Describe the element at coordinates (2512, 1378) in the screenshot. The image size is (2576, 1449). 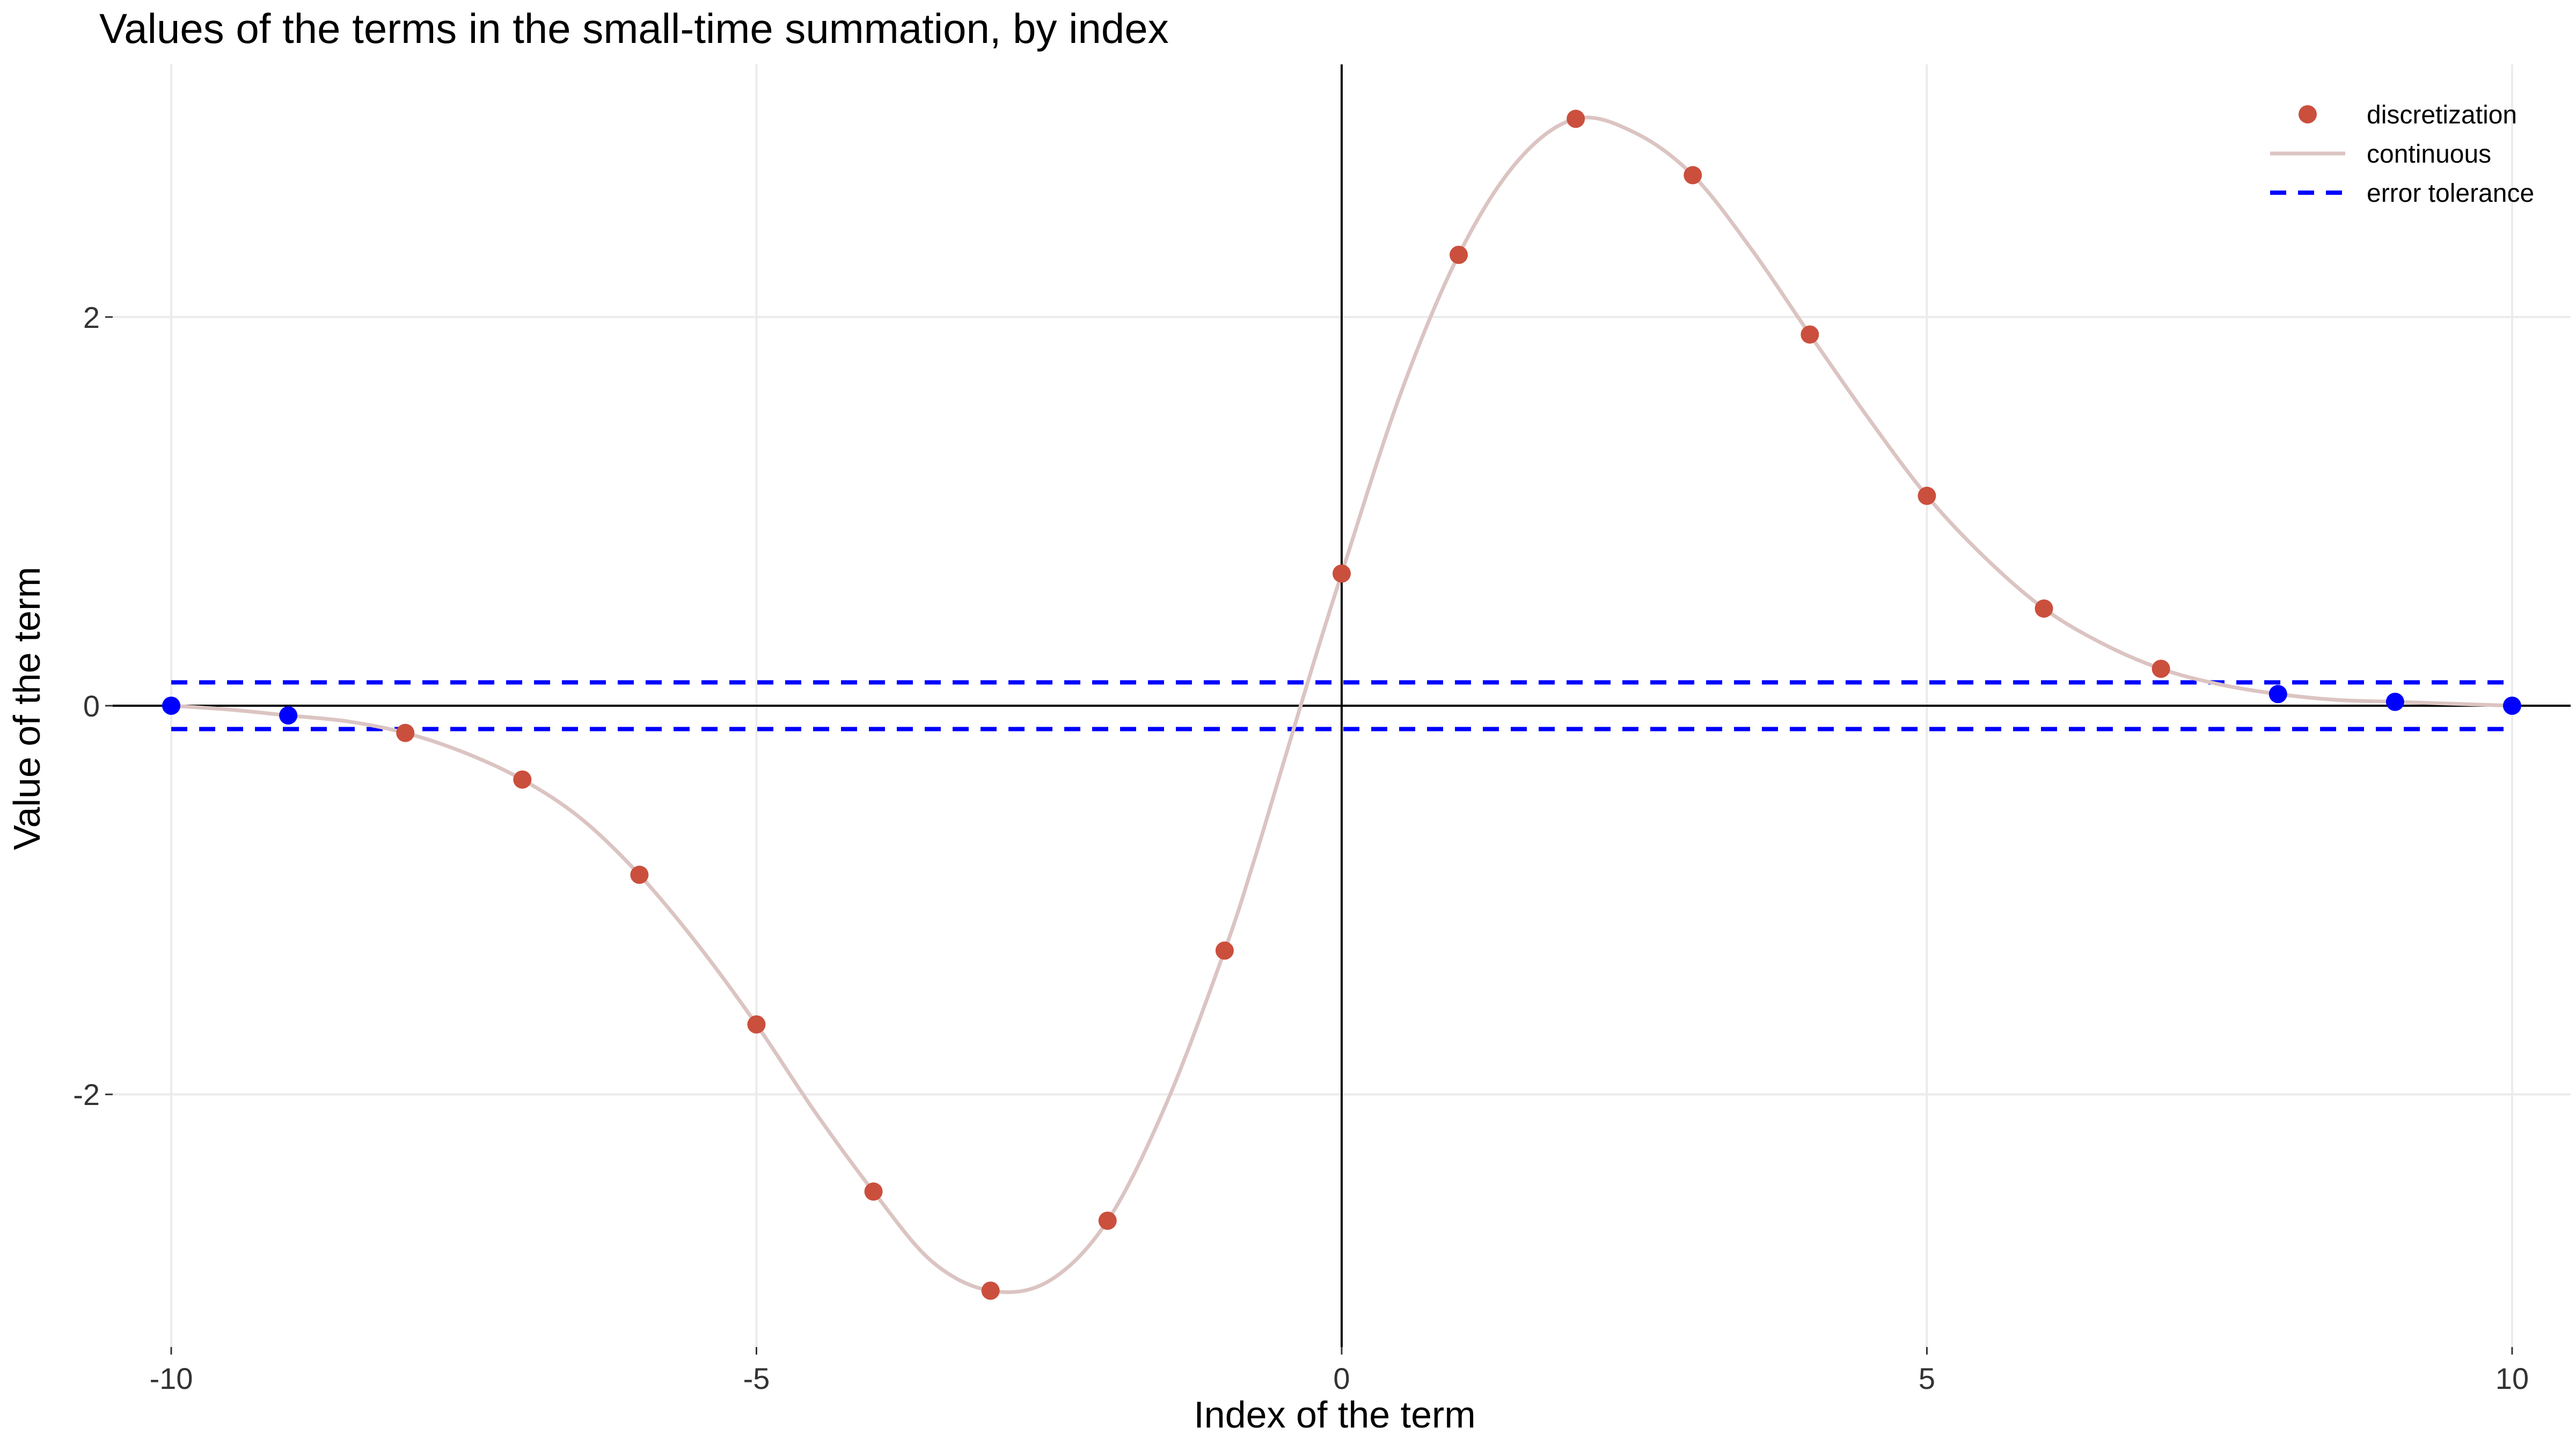
I see `x-tick-label: 10` at that location.